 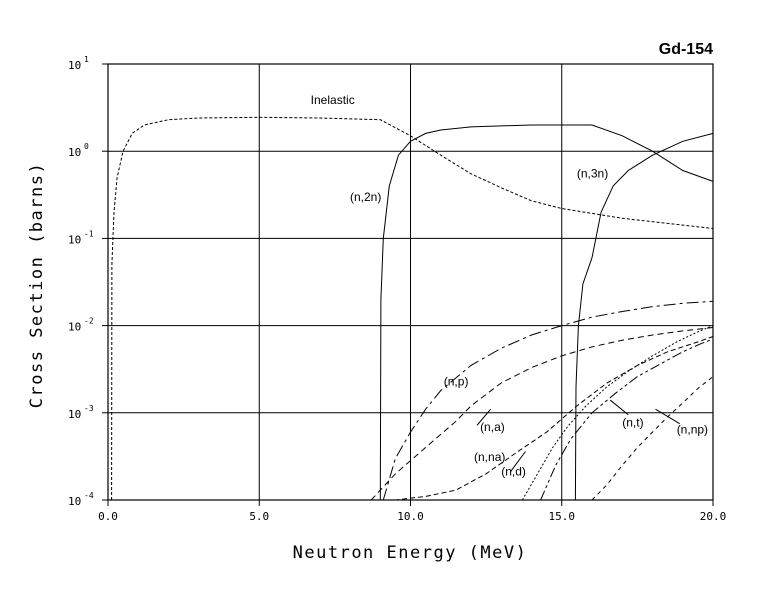 I want to click on x-tick-label: 20.0, so click(x=713, y=516).